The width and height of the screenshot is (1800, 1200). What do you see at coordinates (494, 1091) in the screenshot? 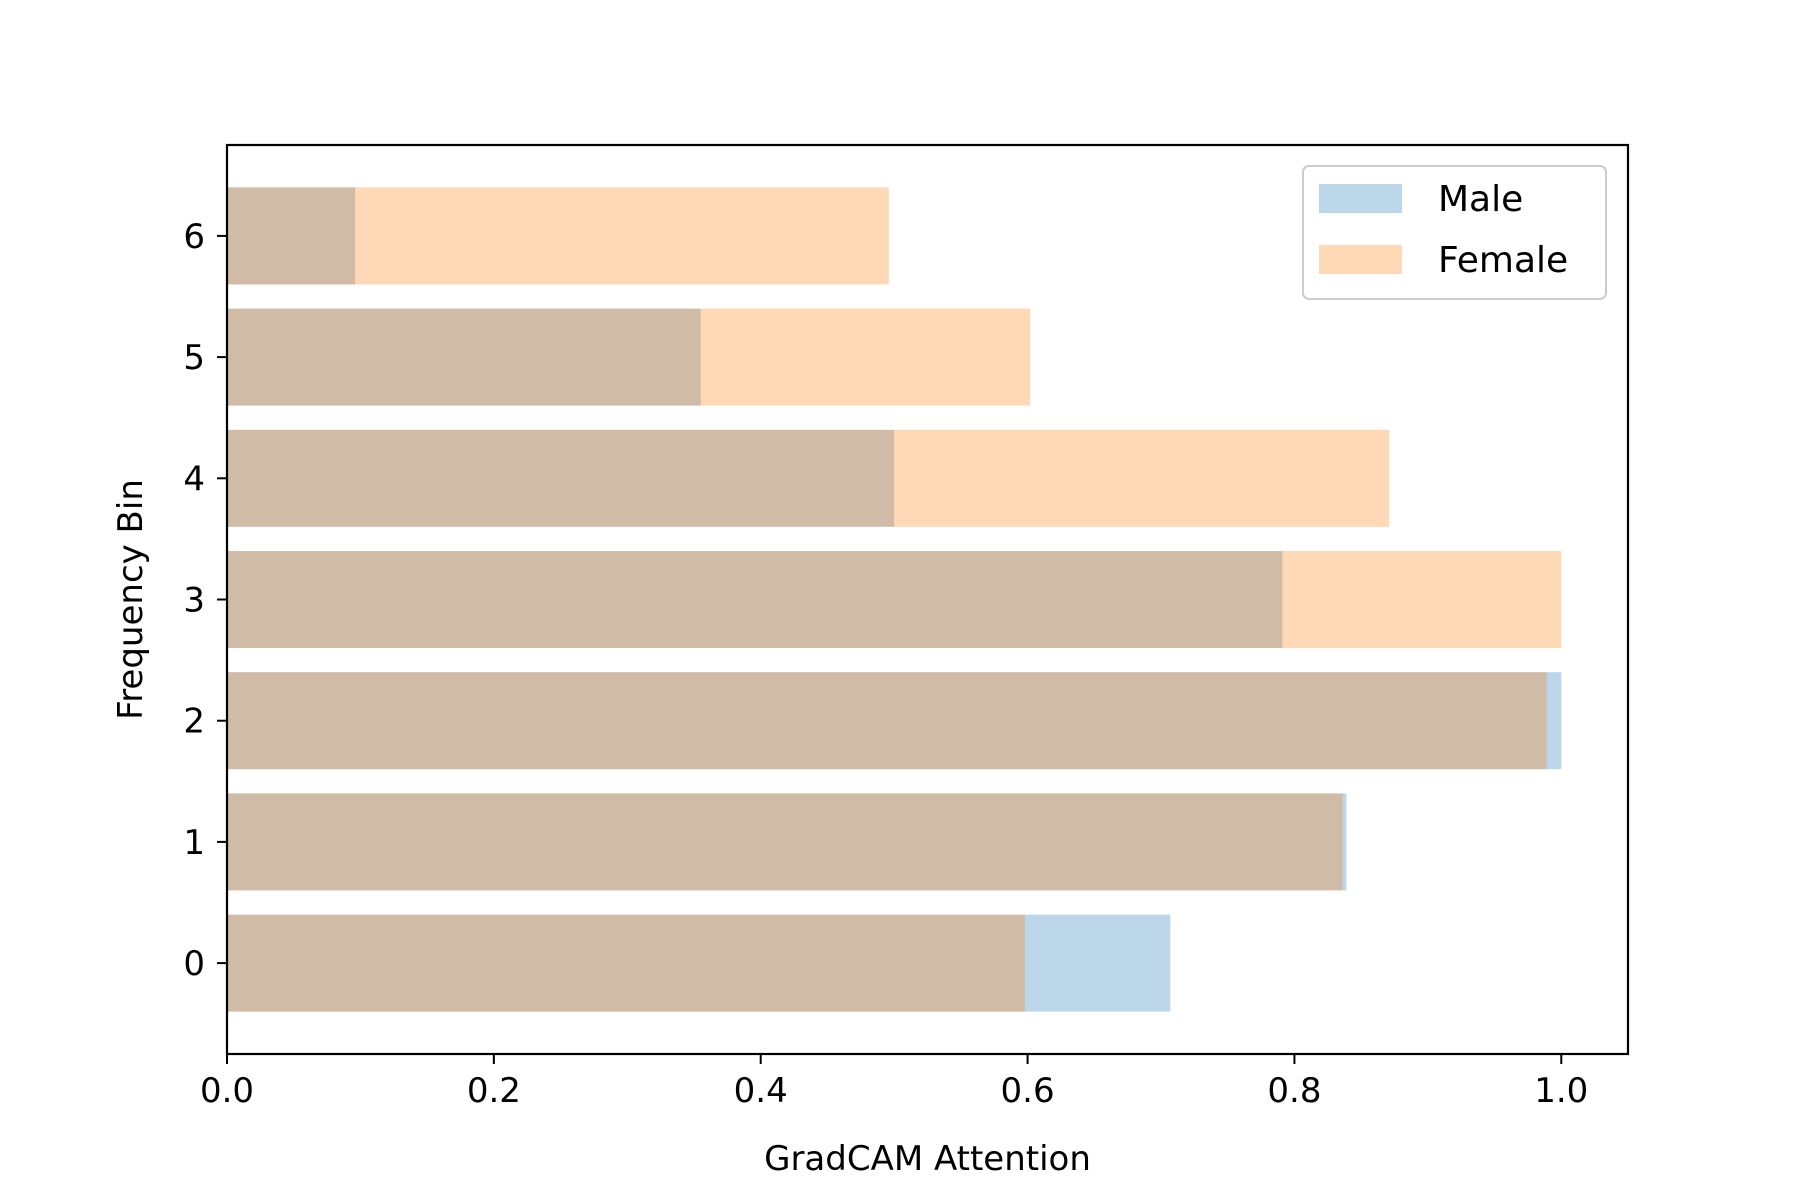
I see `x-tick-label: 0.2` at bounding box center [494, 1091].